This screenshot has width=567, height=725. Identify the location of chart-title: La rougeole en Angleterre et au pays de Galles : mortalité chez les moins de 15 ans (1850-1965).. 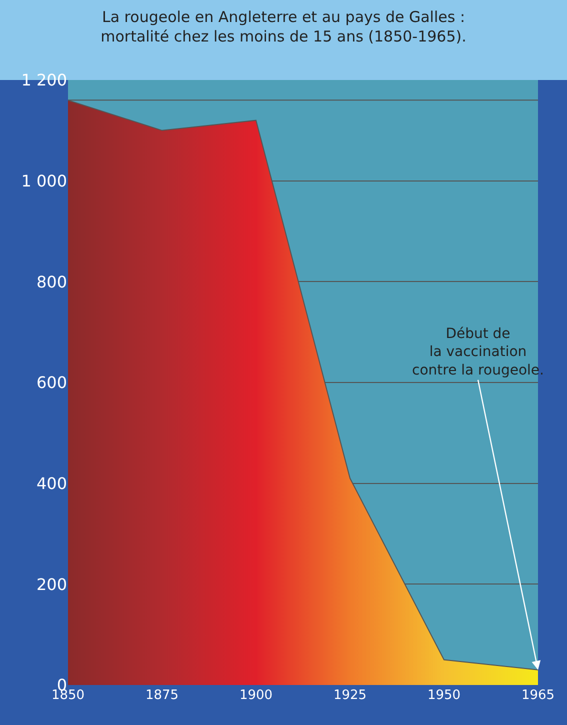
(283, 27).